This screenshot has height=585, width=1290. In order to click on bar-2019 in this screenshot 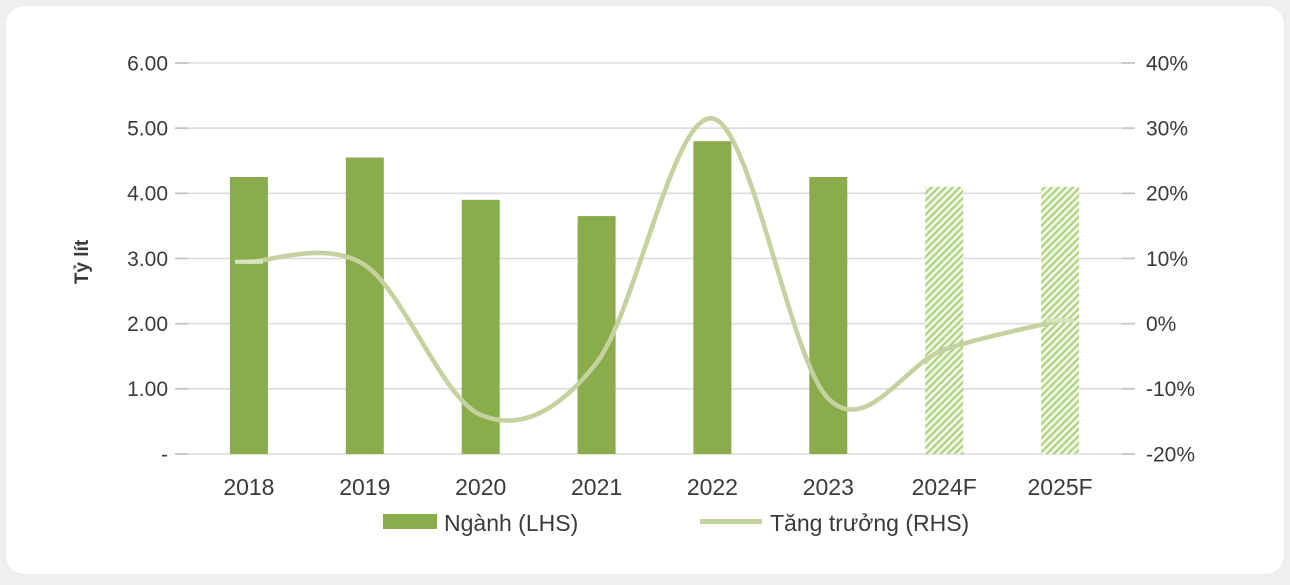, I will do `click(365, 306)`.